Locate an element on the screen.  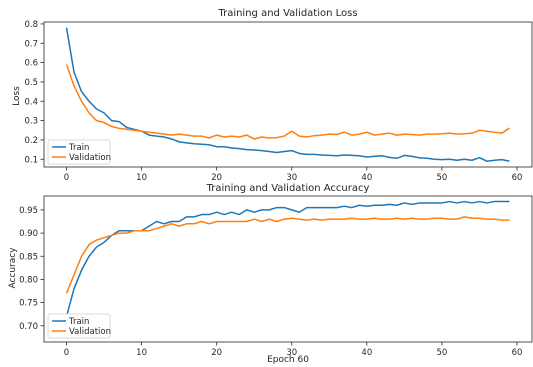
loss-x-tick-label: 50 is located at coordinates (441, 178).